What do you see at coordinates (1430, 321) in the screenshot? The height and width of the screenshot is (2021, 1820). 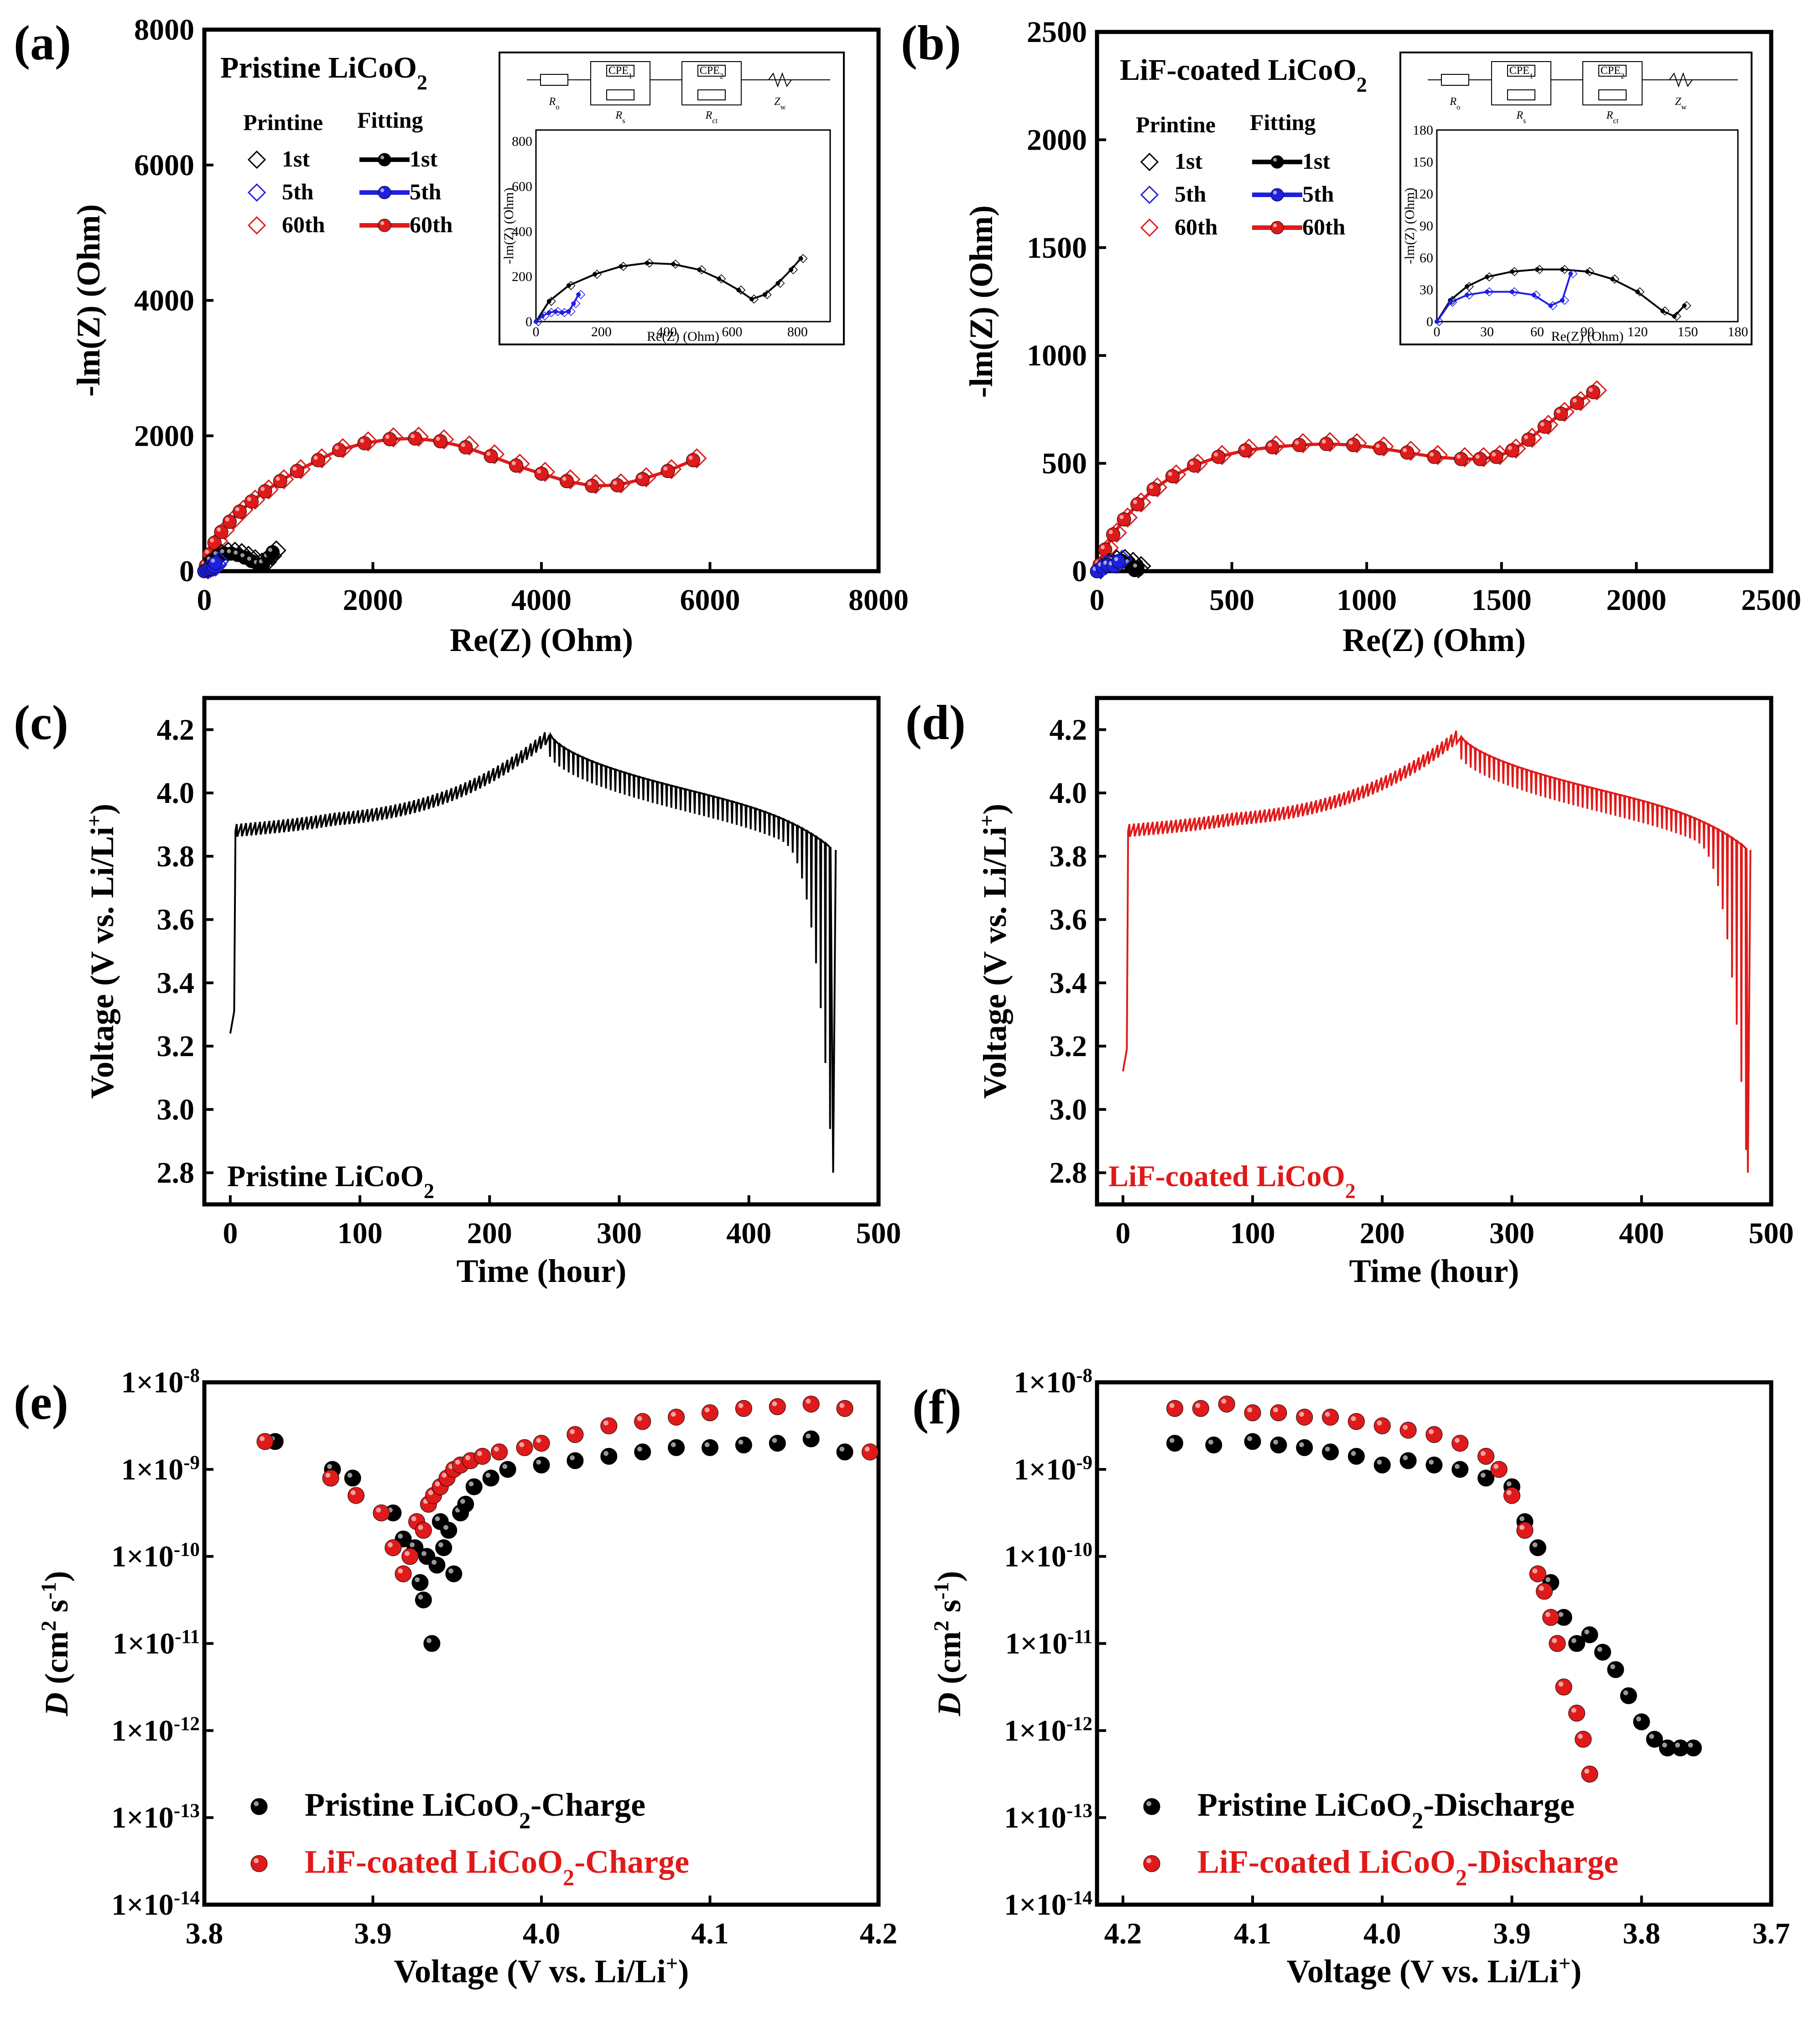 I see `inset-y-tick: 0` at bounding box center [1430, 321].